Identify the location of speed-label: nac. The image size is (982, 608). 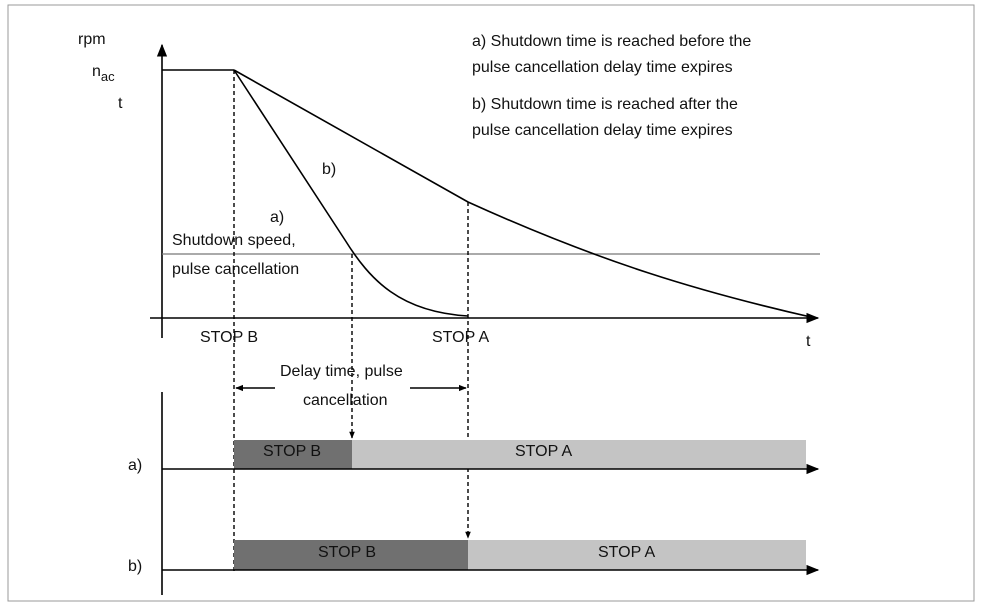
(103, 73).